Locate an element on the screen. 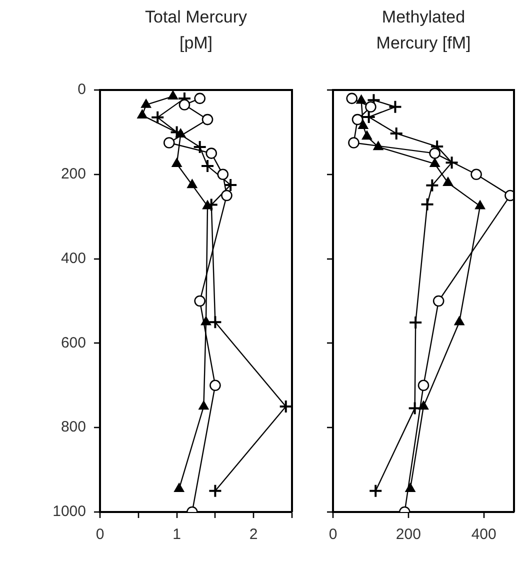  y-tick-label: 800 is located at coordinates (73, 427).